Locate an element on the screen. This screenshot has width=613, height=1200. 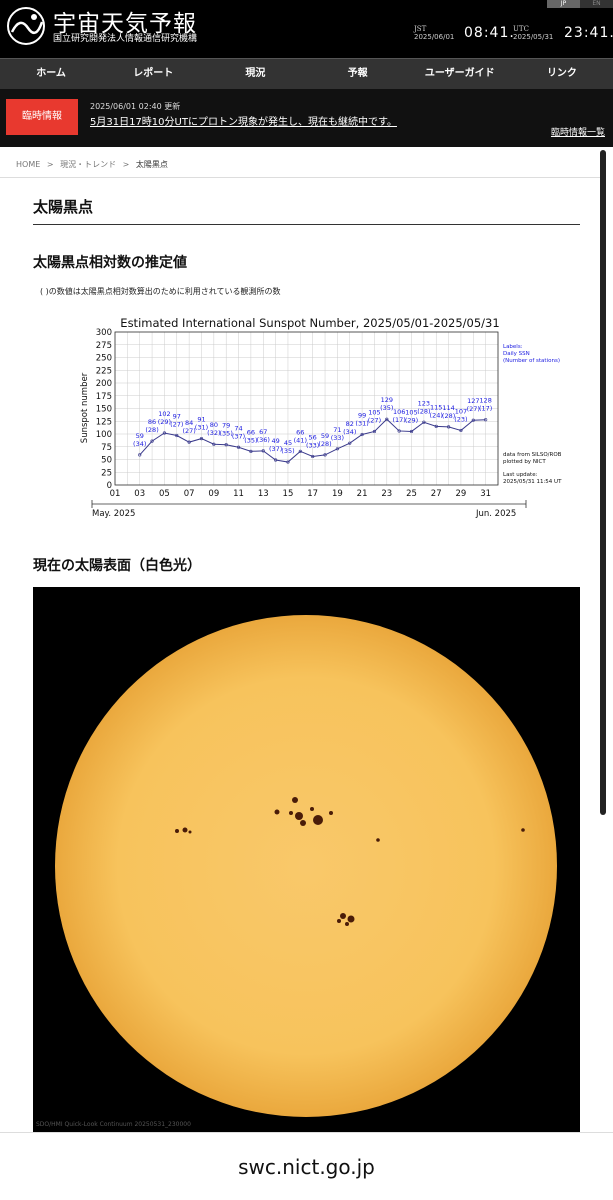
last-update-value: 2025/05/31 11:54 UT is located at coordinates (532, 482).